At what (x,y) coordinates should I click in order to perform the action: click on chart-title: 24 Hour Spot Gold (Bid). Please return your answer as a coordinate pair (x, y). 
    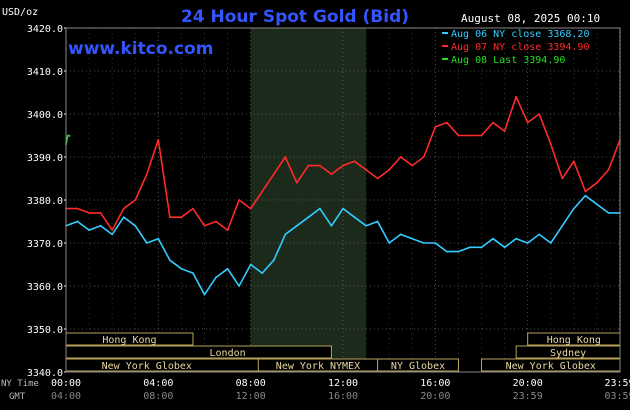
    Looking at the image, I should click on (295, 17).